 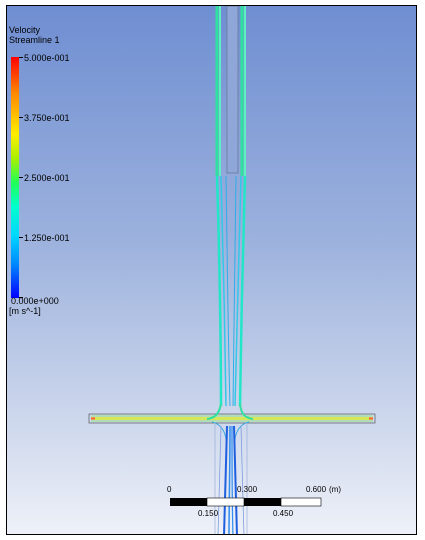 I want to click on legend-label-min: 0.000e+000, so click(x=35, y=301).